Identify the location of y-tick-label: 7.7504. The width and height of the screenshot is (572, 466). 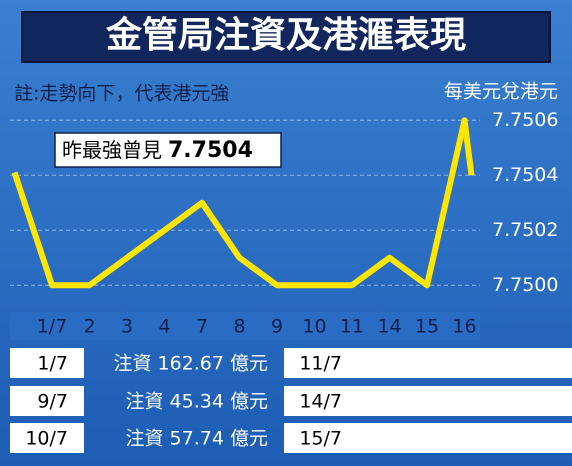
(525, 175).